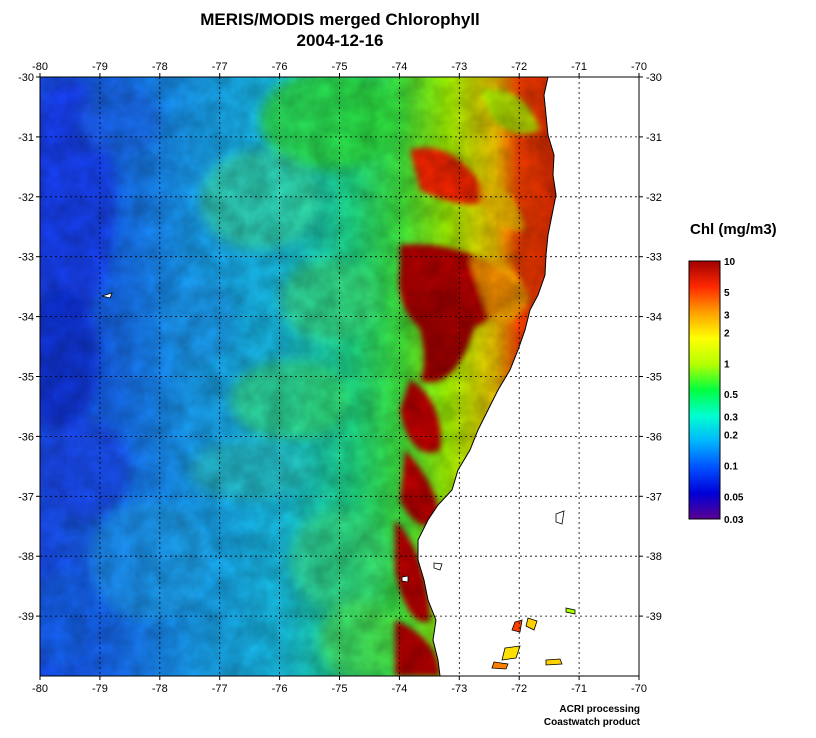 The image size is (816, 738). I want to click on lat-label-left: -39, so click(26, 617).